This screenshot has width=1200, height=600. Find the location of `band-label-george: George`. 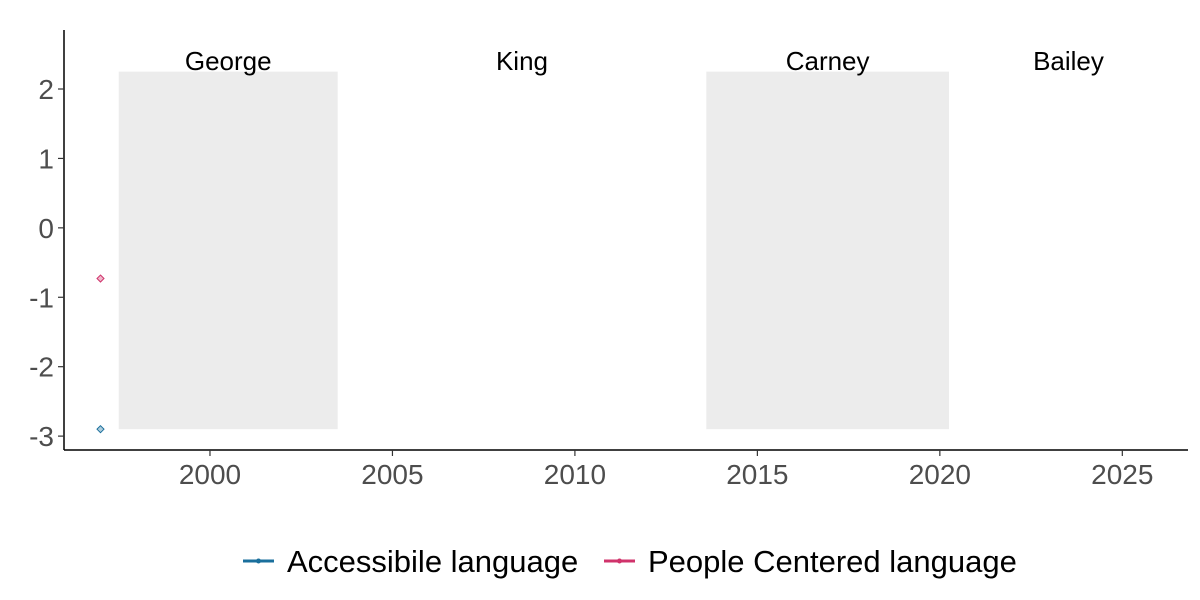

band-label-george: George is located at coordinates (228, 61).